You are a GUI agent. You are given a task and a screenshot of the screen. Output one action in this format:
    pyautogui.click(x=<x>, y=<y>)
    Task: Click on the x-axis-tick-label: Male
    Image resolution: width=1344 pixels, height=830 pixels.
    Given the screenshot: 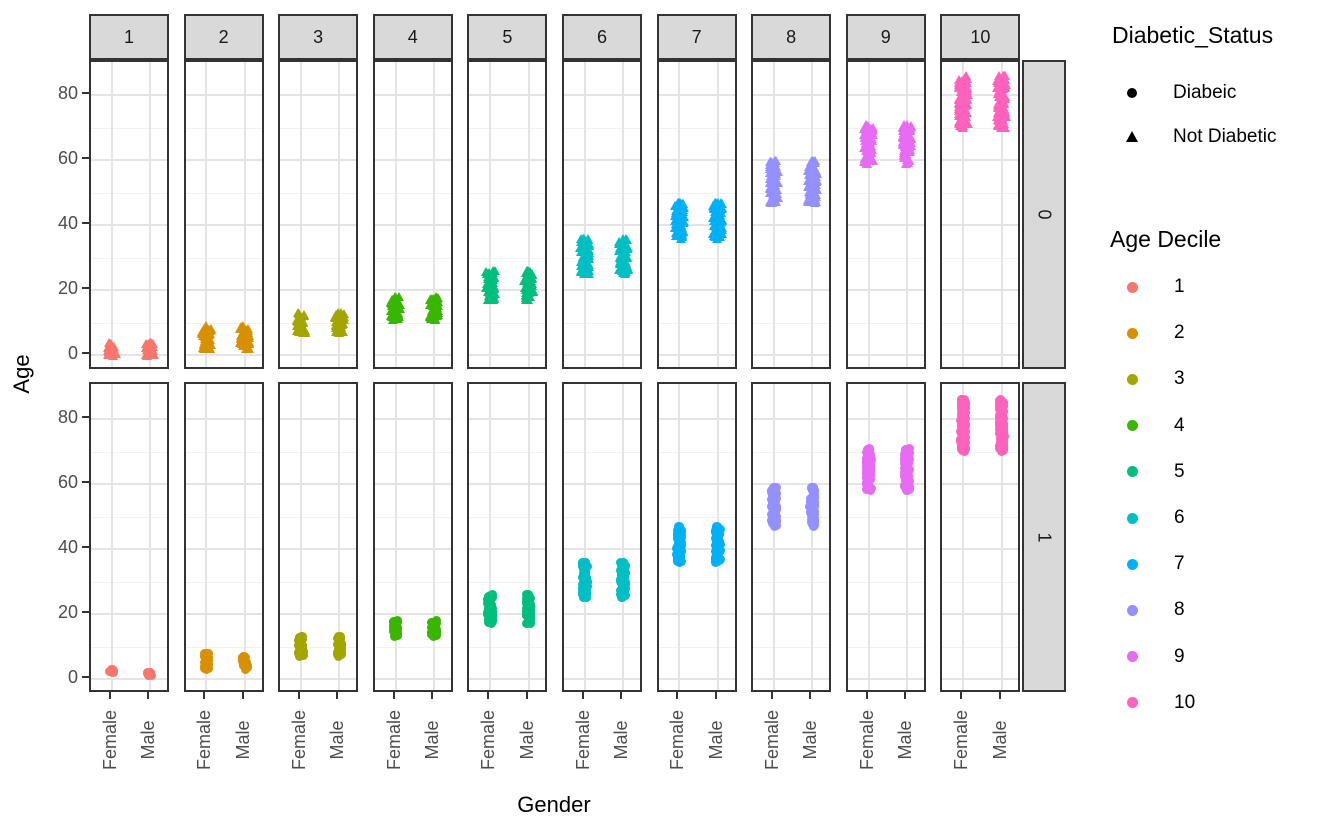 What is the action you would take?
    pyautogui.click(x=432, y=740)
    